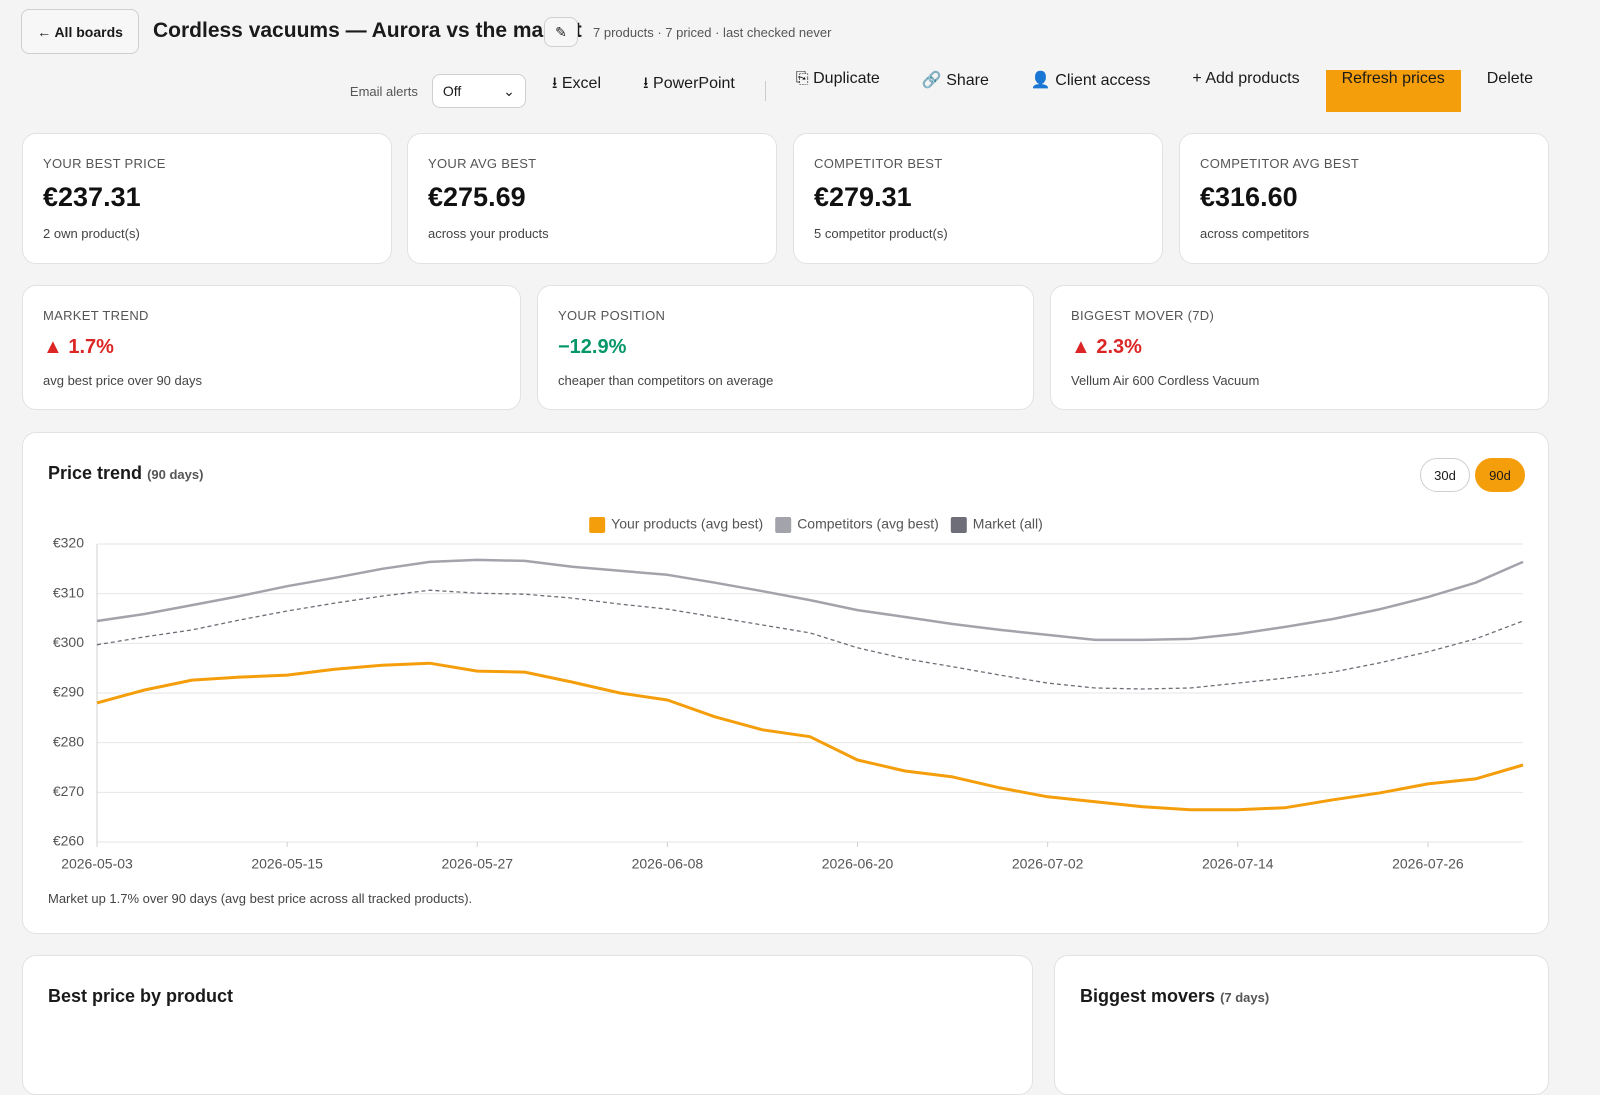 The height and width of the screenshot is (1095, 1600). I want to click on card-label: MARKET TREND, so click(96, 315).